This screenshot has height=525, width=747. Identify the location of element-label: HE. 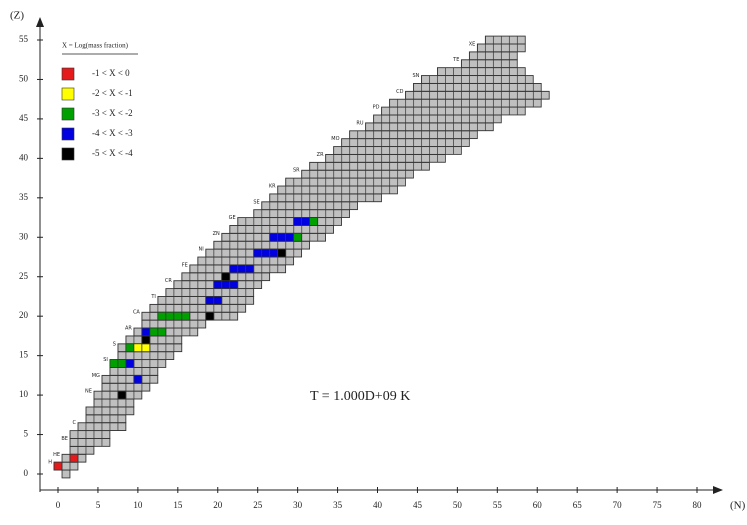
(56, 455).